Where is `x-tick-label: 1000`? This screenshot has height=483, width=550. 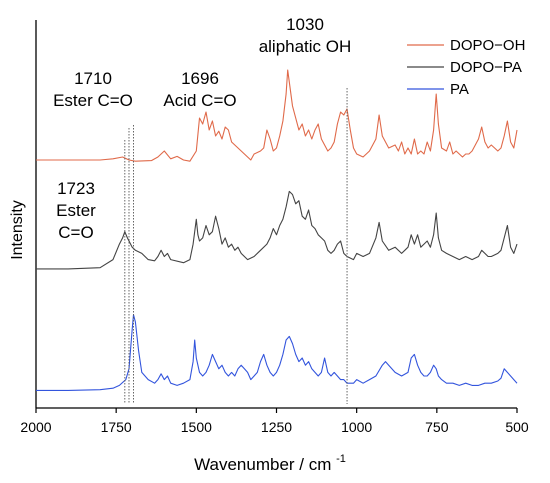
x-tick-label: 1000 is located at coordinates (356, 427).